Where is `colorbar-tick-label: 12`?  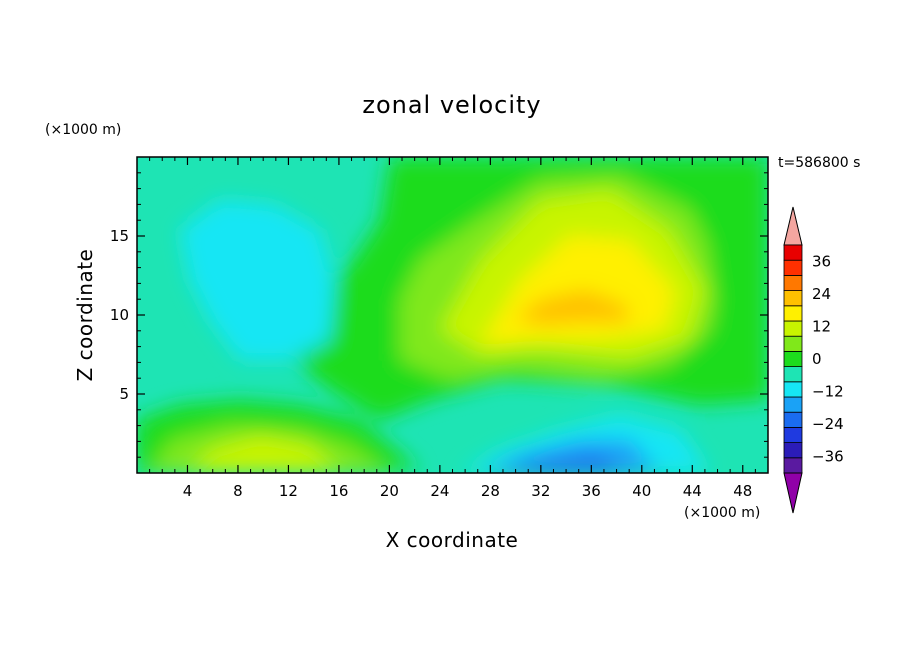
colorbar-tick-label: 12 is located at coordinates (821, 326).